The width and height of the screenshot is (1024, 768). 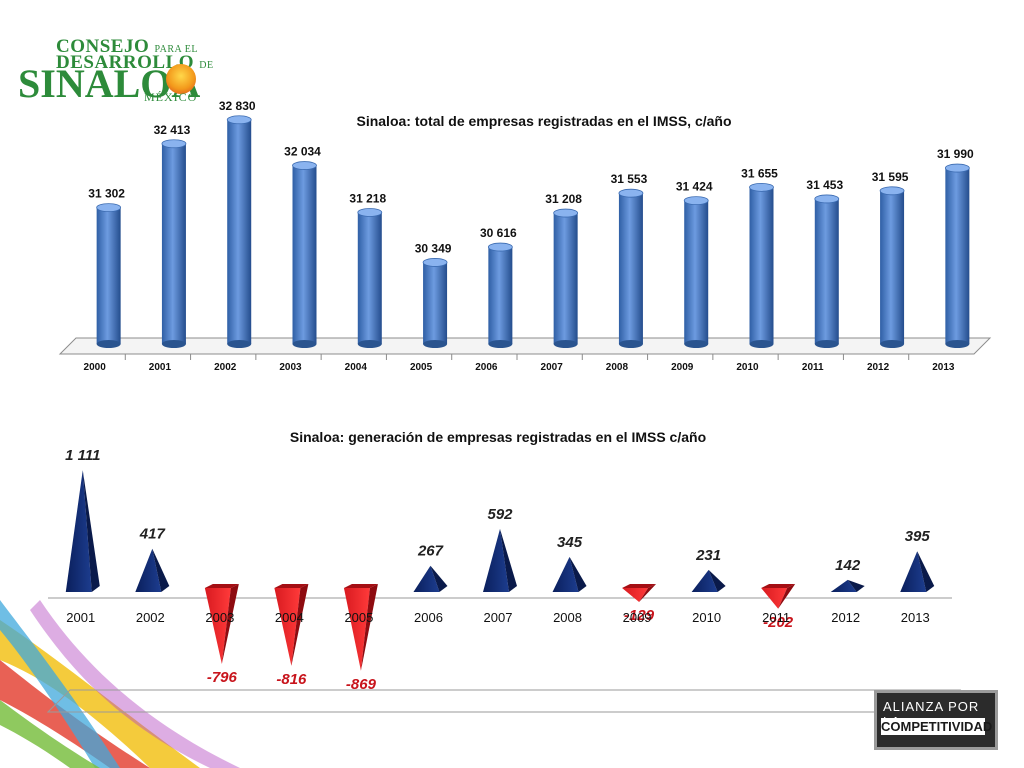 I want to click on chart1-tick-label: 2000, so click(x=95, y=367).